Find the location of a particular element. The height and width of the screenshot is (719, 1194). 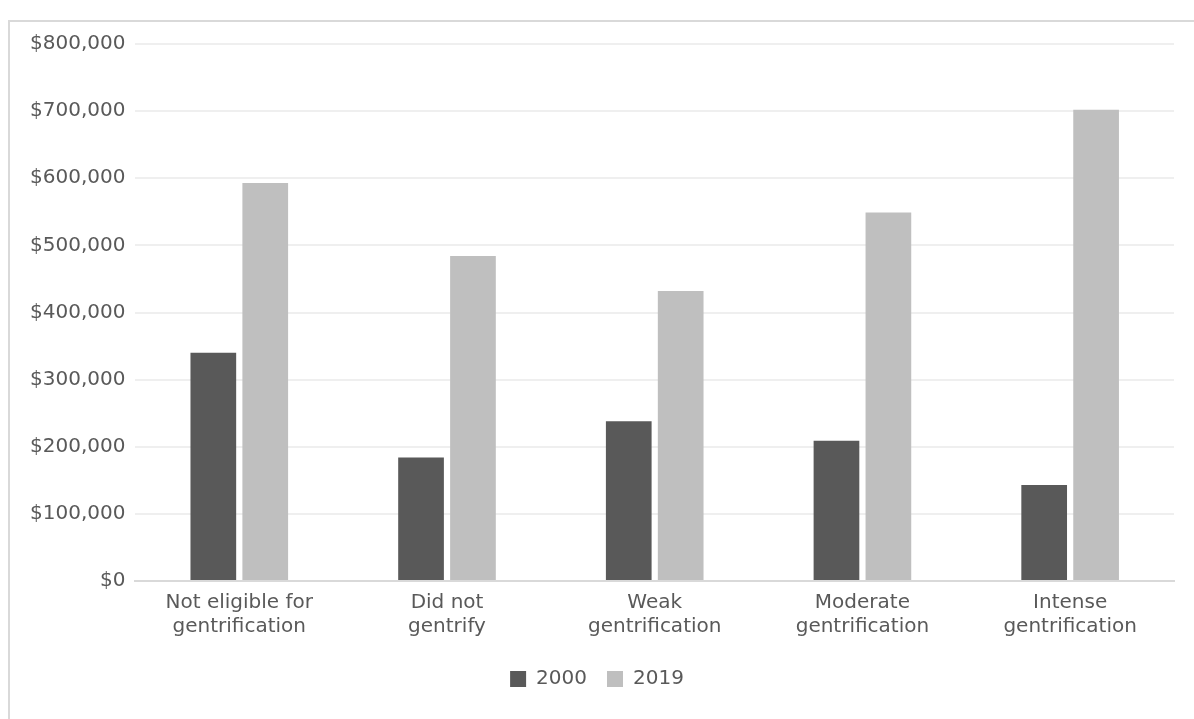

x-tick-label: Did not gentrify is located at coordinates (447, 613).